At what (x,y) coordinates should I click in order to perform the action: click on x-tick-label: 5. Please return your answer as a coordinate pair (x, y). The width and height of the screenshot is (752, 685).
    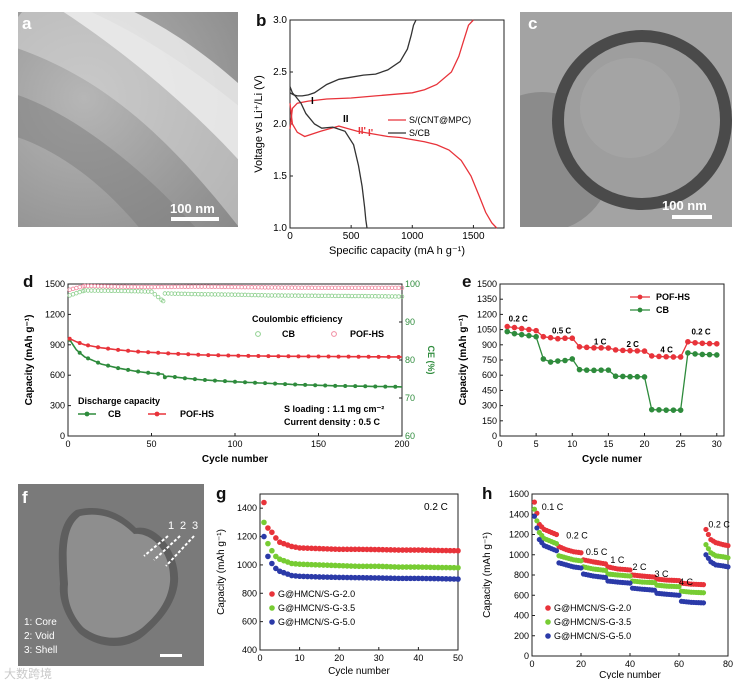
    Looking at the image, I should click on (536, 444).